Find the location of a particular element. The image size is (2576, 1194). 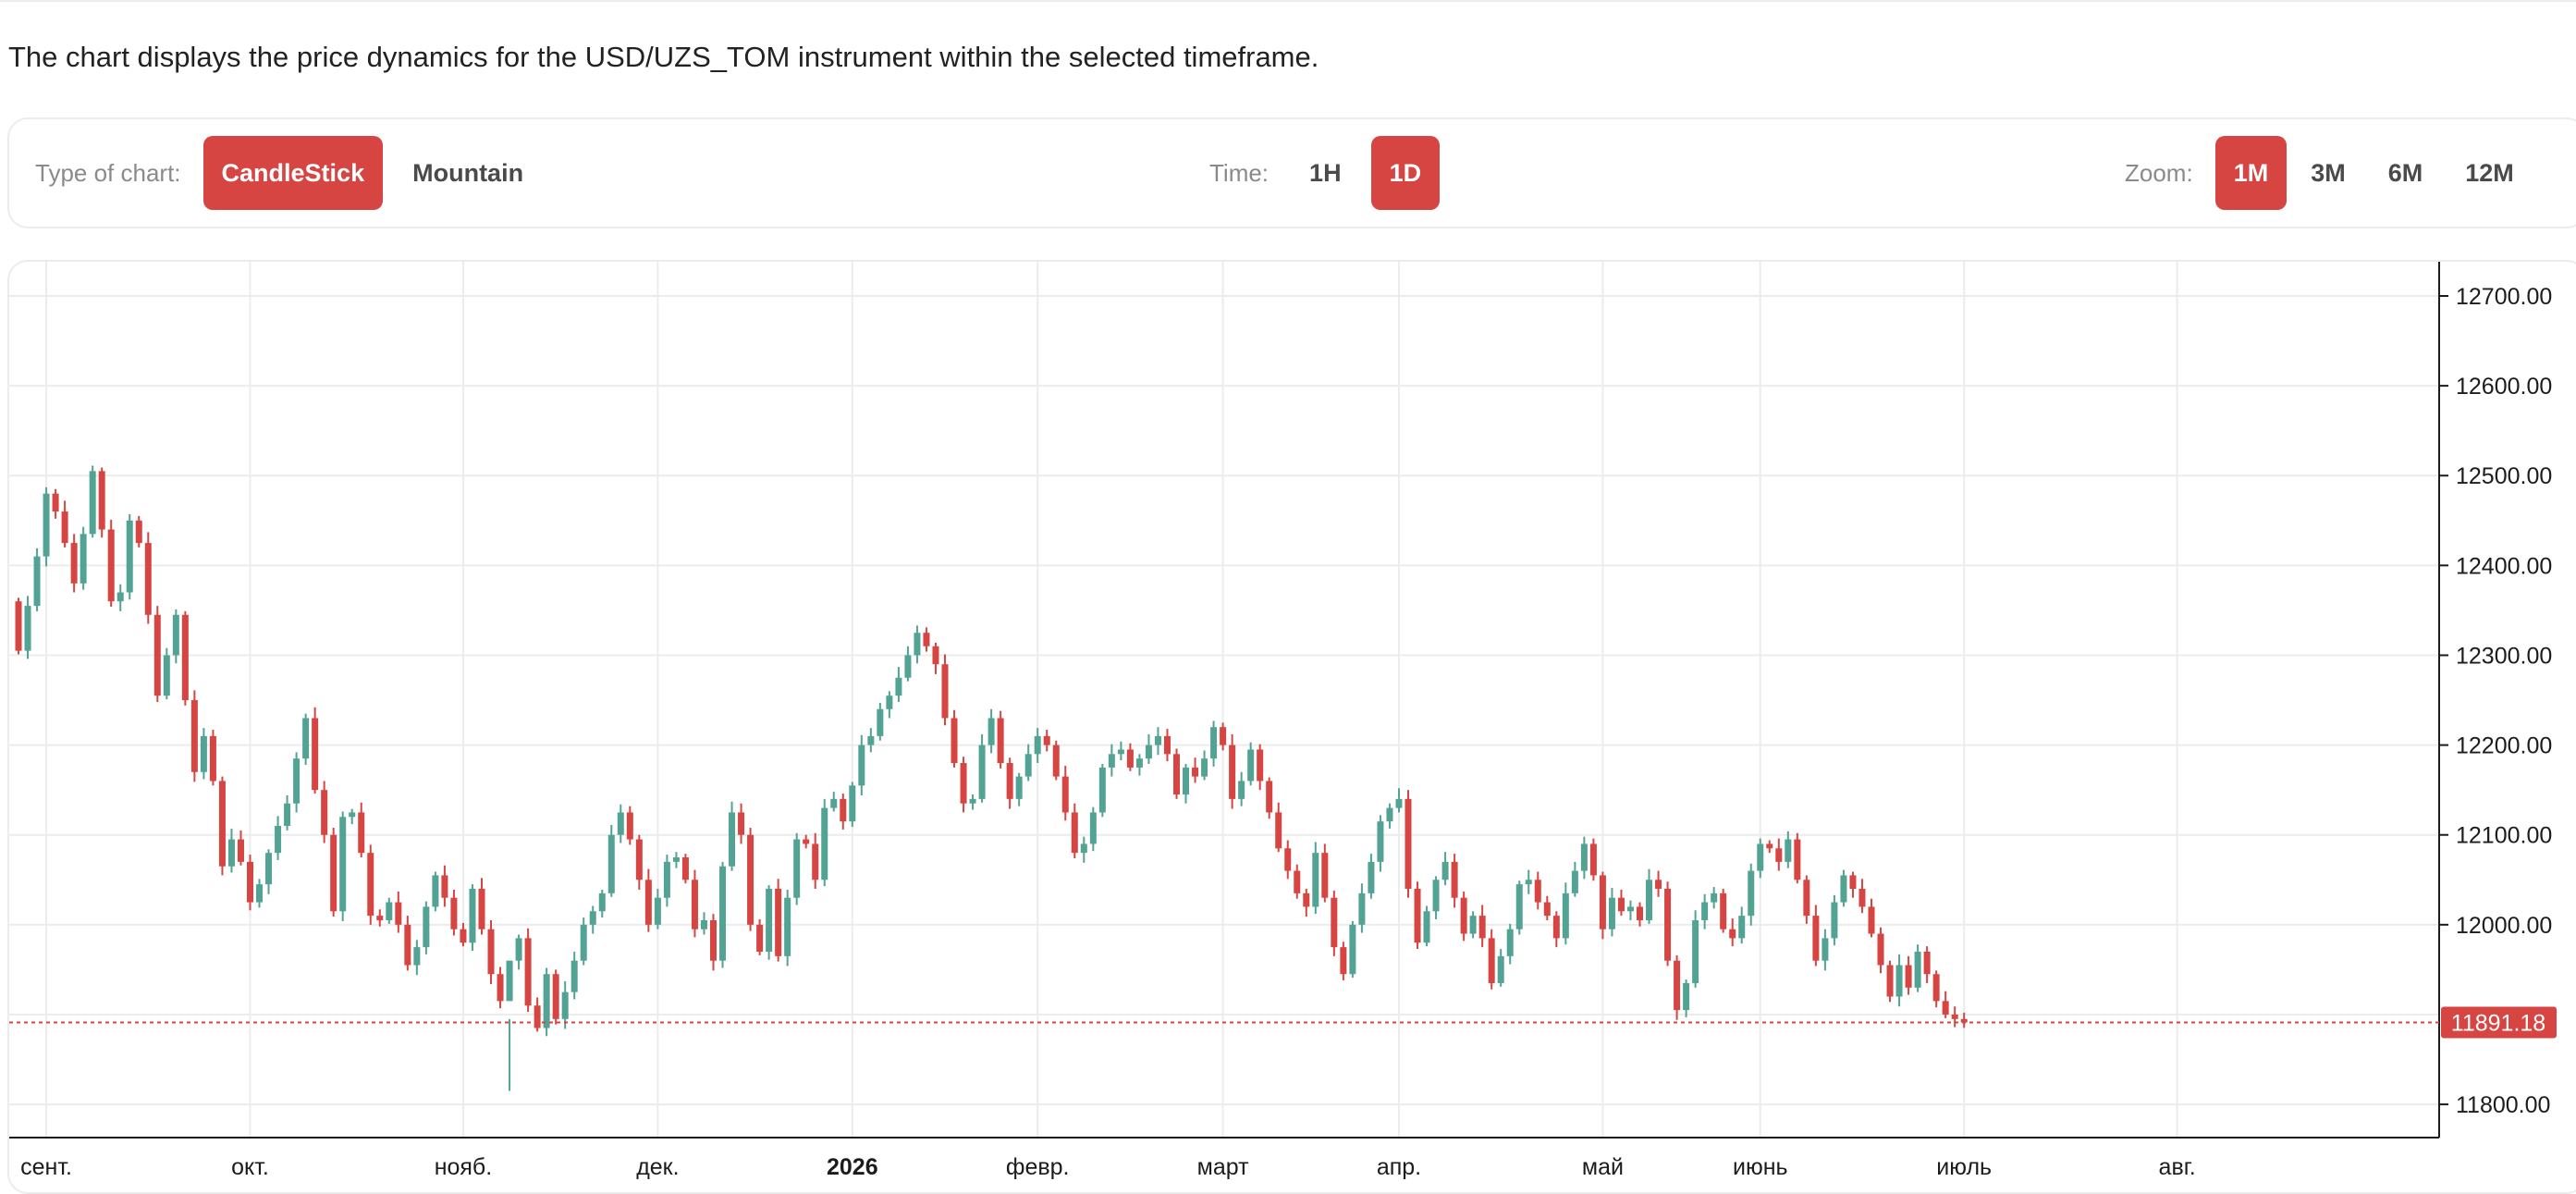

x-tick-label: март is located at coordinates (1223, 1167).